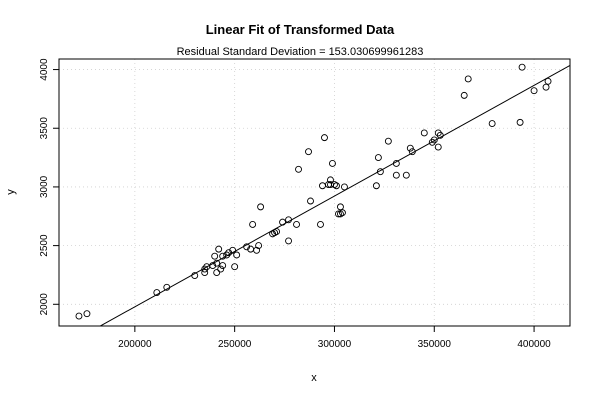  Describe the element at coordinates (335, 344) in the screenshot. I see `x-tick-label: 300000` at that location.